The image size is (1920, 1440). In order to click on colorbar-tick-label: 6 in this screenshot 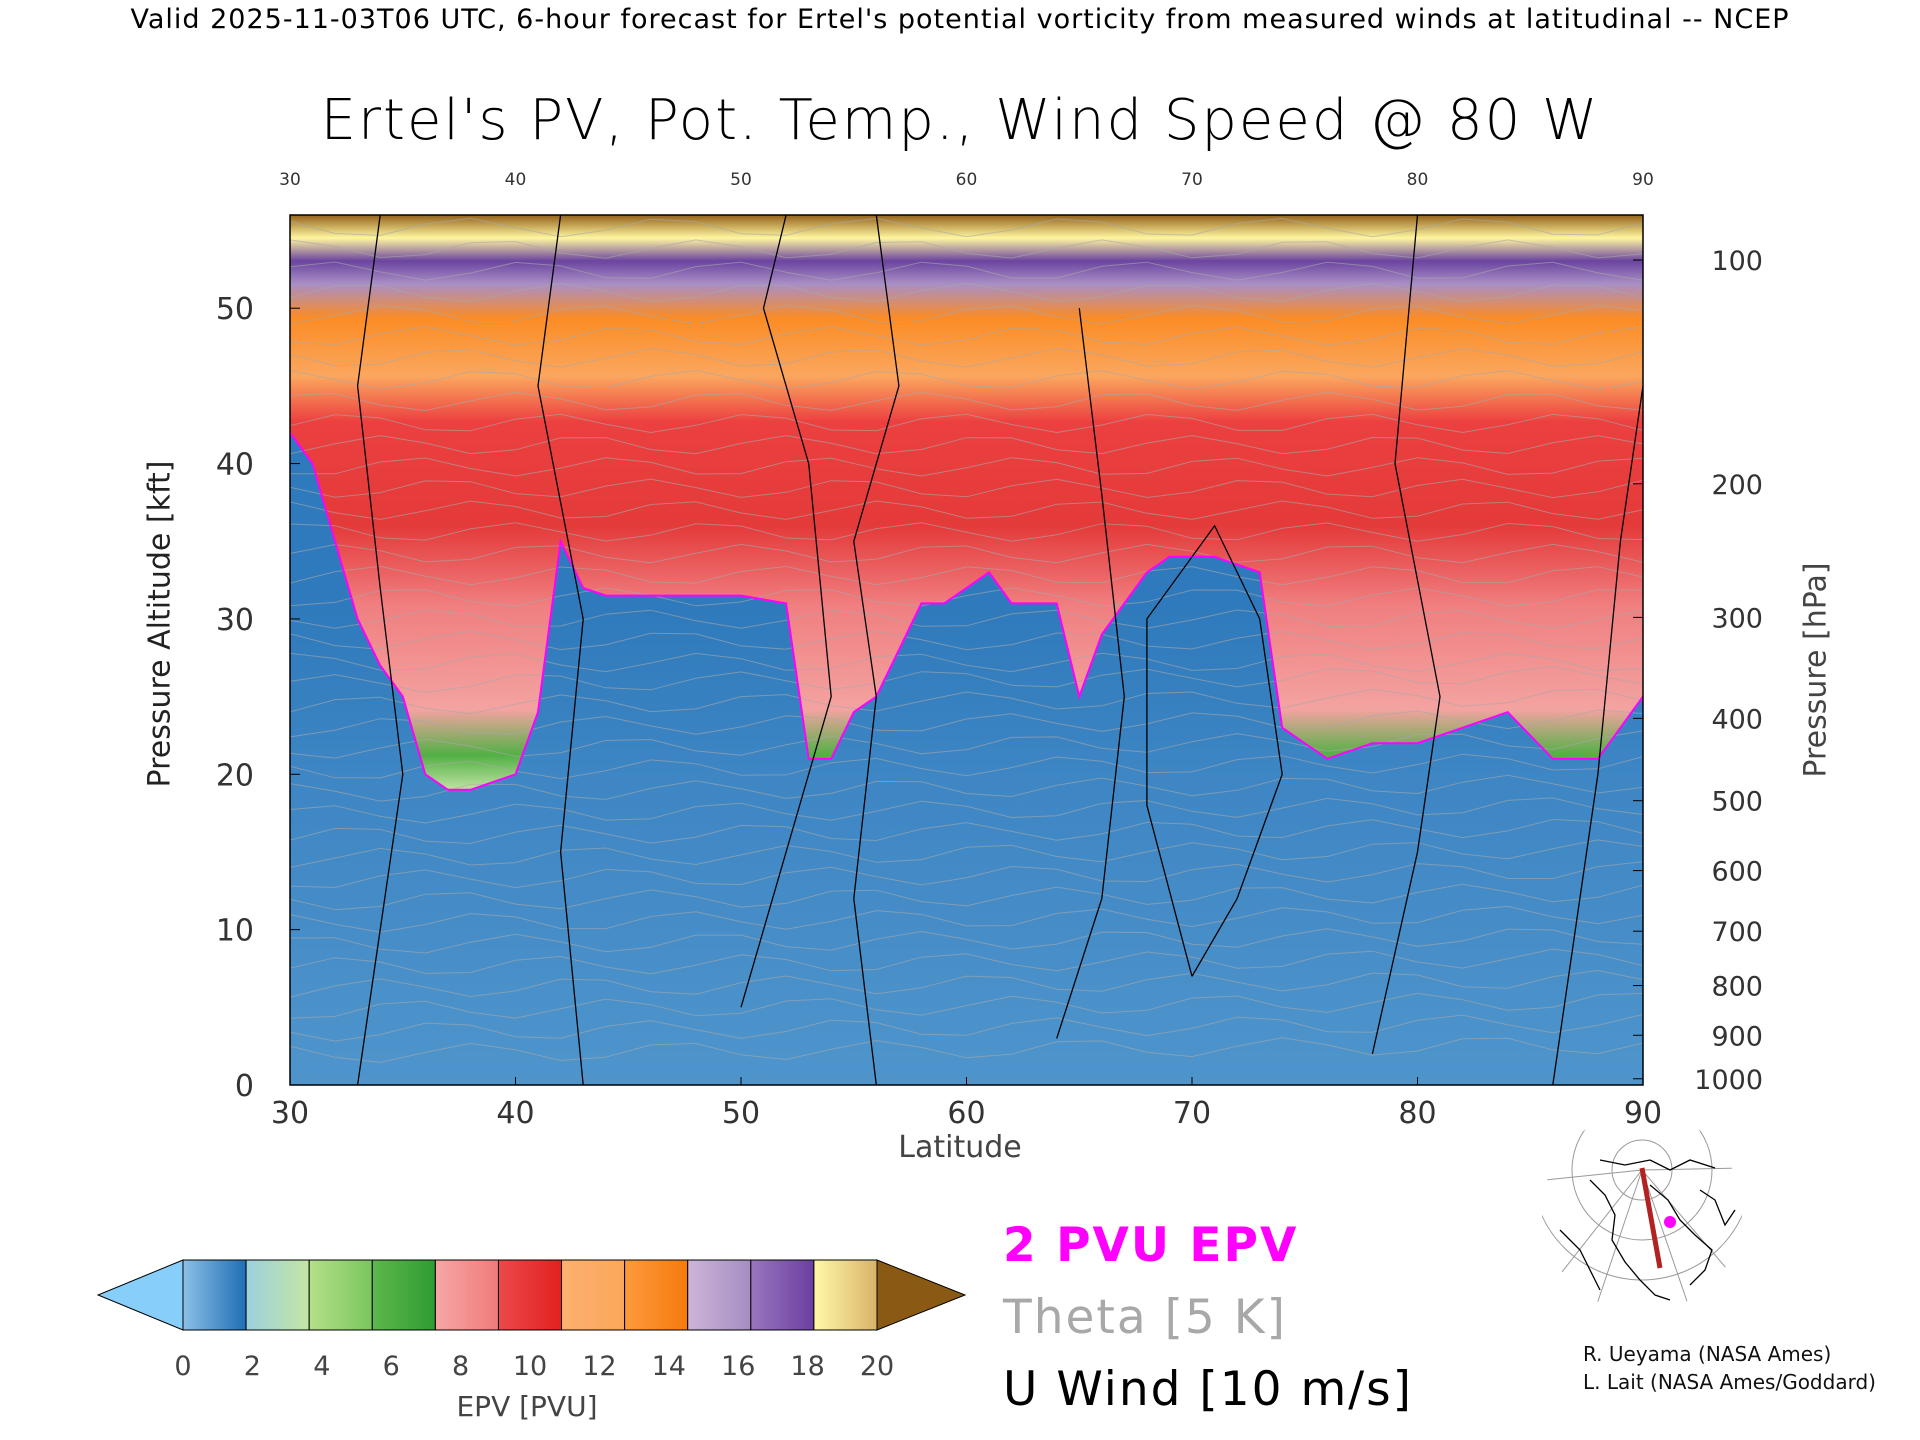, I will do `click(391, 1366)`.